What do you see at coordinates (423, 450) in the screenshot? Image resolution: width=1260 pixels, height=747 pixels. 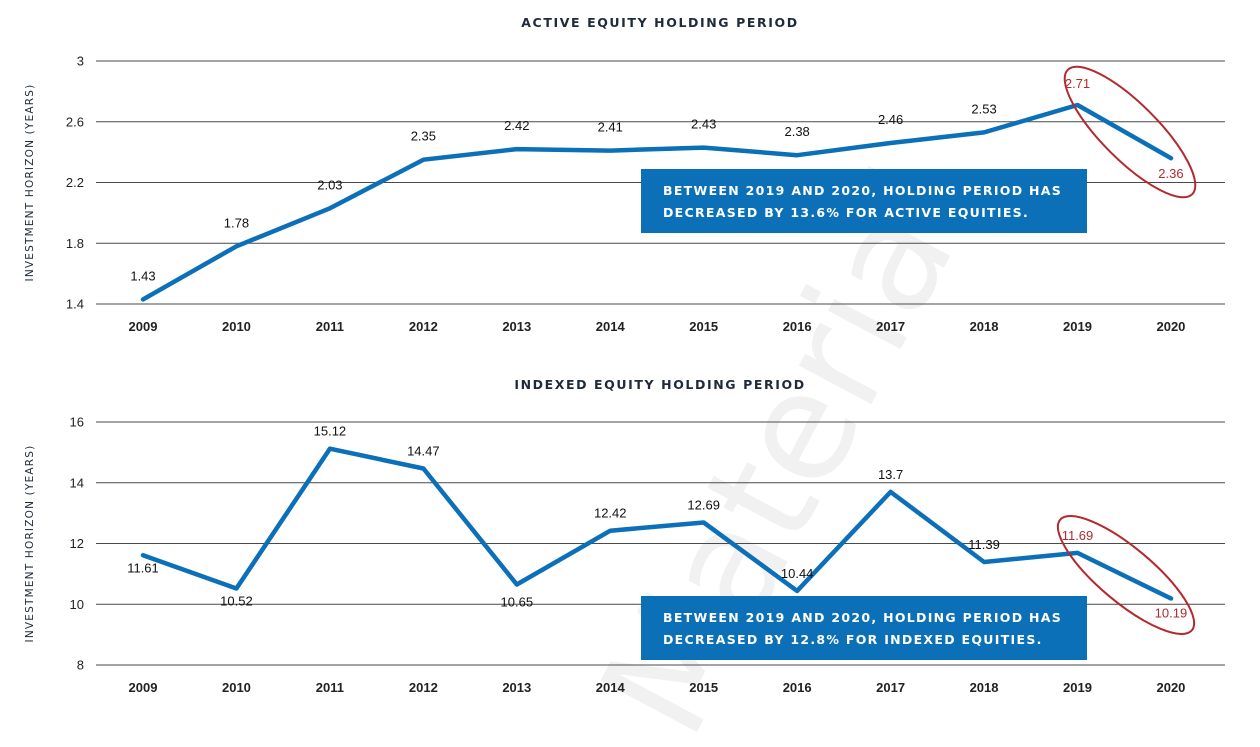 I see `data-label: 14.47` at bounding box center [423, 450].